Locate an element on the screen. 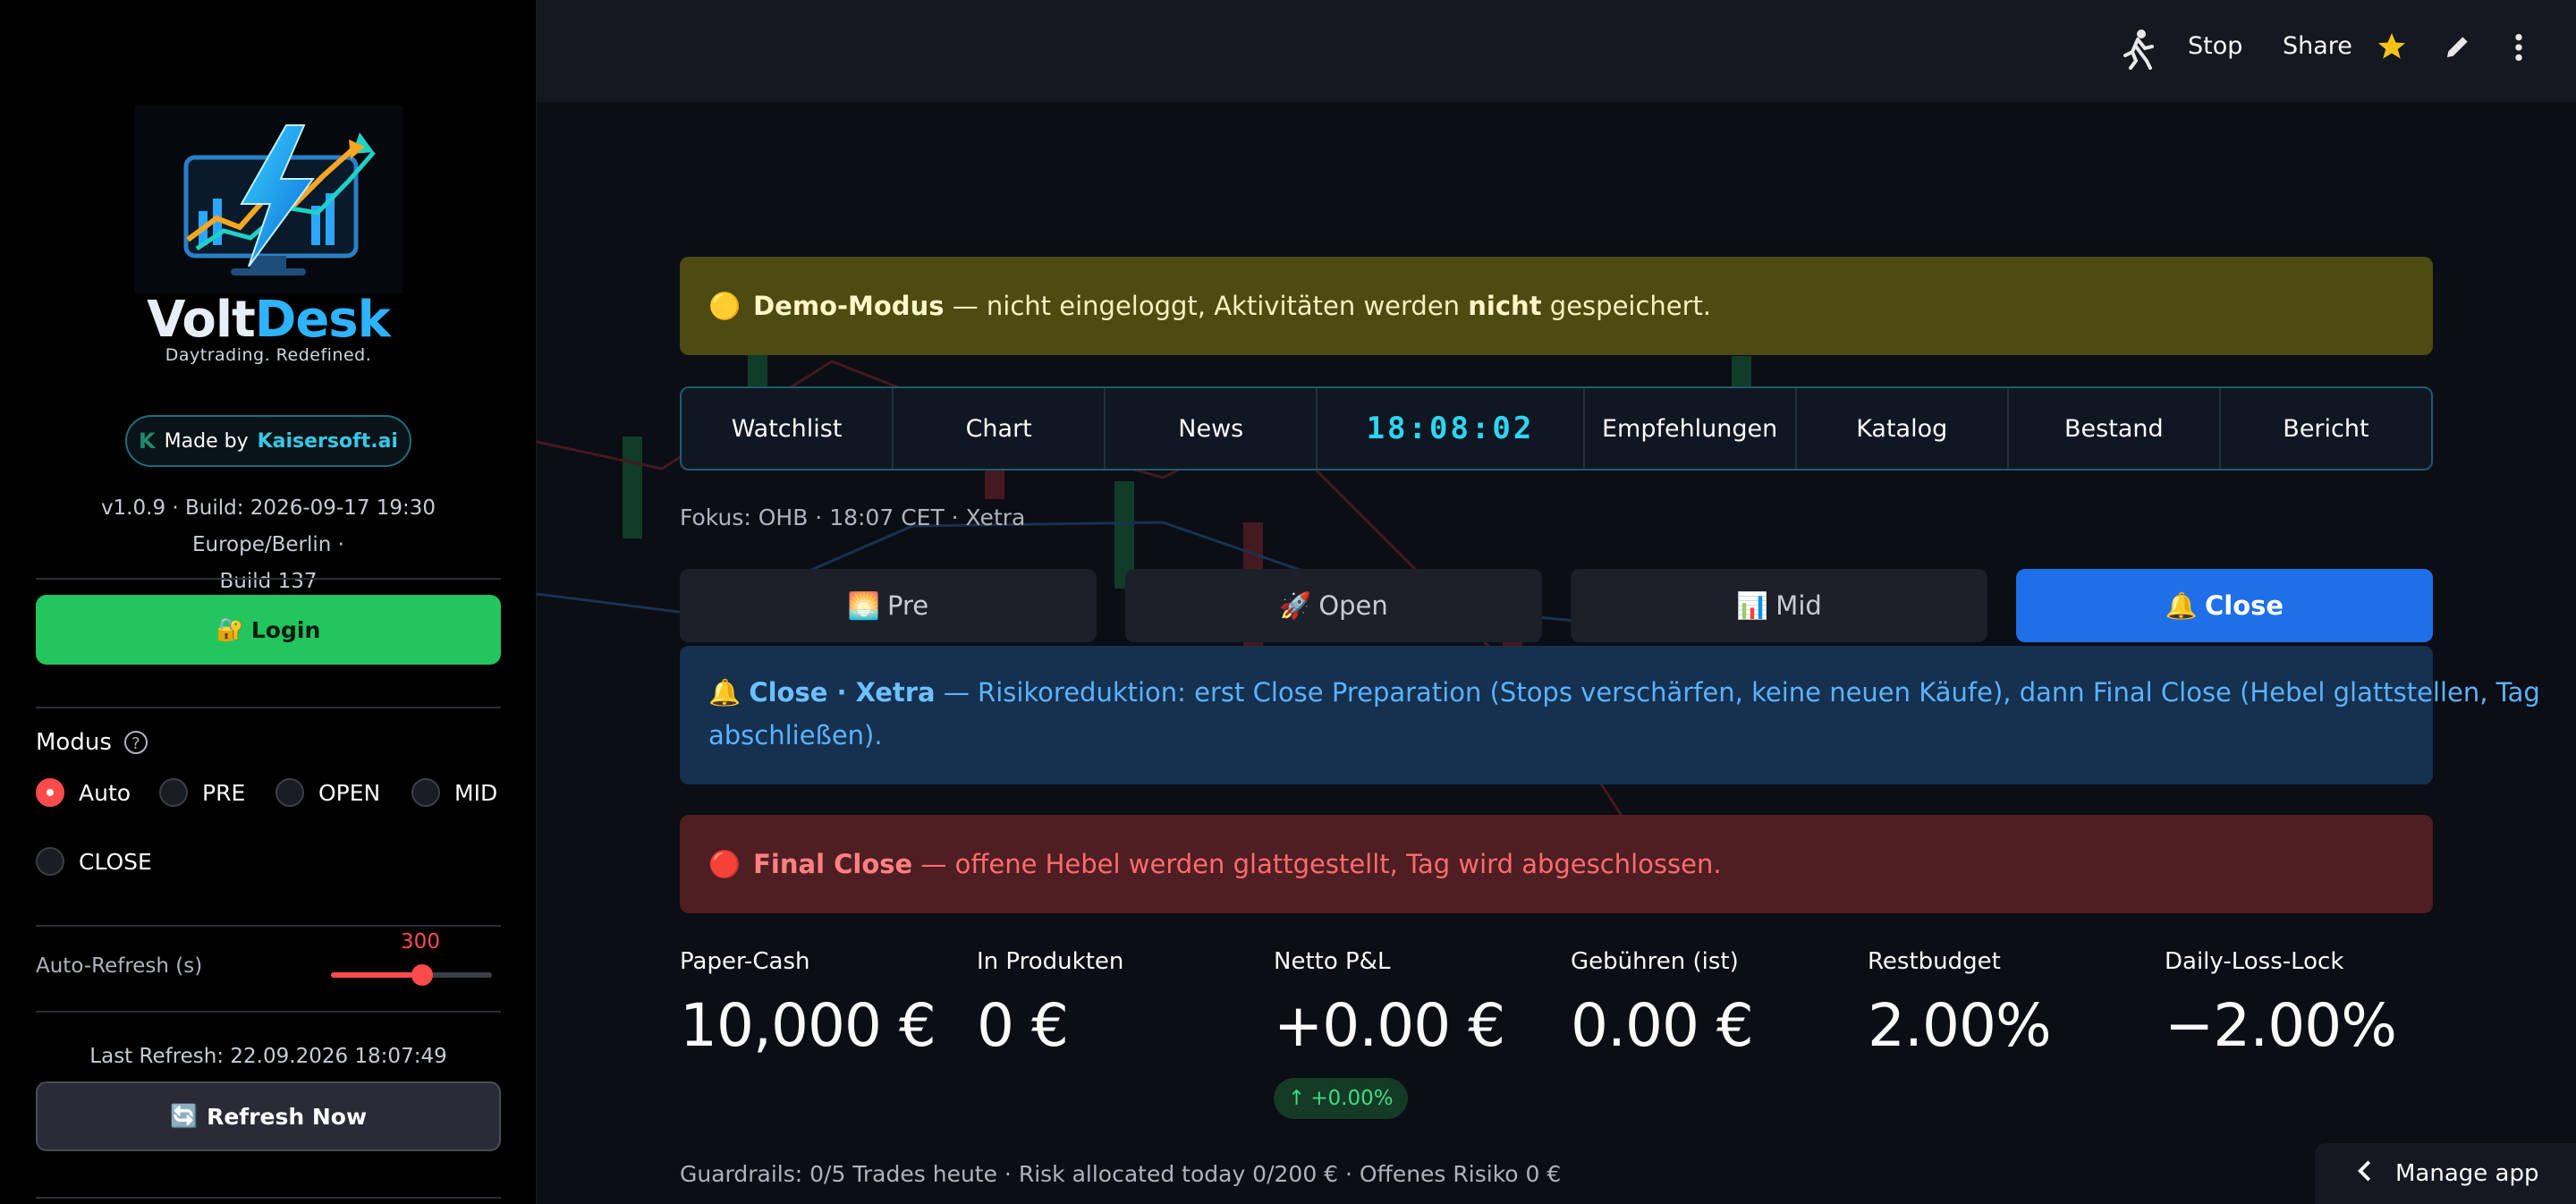 The height and width of the screenshot is (1204, 2576). pnl-delta-value: +0.00% is located at coordinates (1352, 1098).